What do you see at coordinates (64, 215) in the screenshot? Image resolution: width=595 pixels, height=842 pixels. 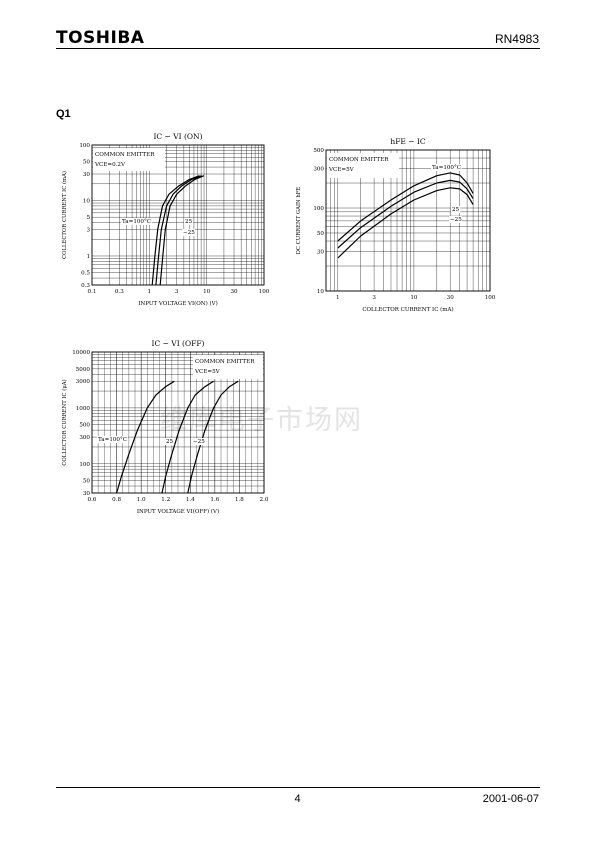 I see `y-axis-label: COLLECTOR CURRENT IC (mA)` at bounding box center [64, 215].